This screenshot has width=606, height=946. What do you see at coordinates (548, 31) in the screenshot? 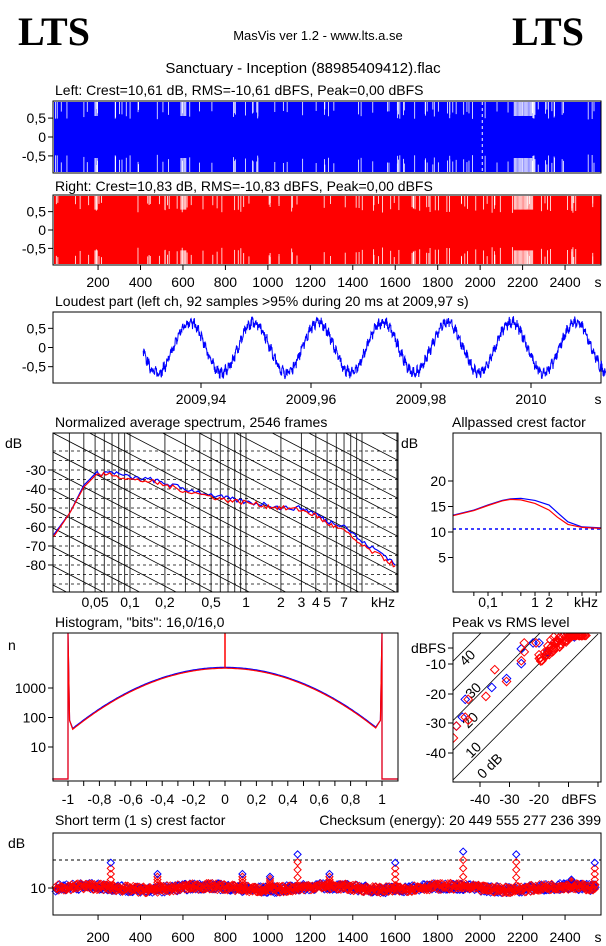
I see `logo-right: LTS` at bounding box center [548, 31].